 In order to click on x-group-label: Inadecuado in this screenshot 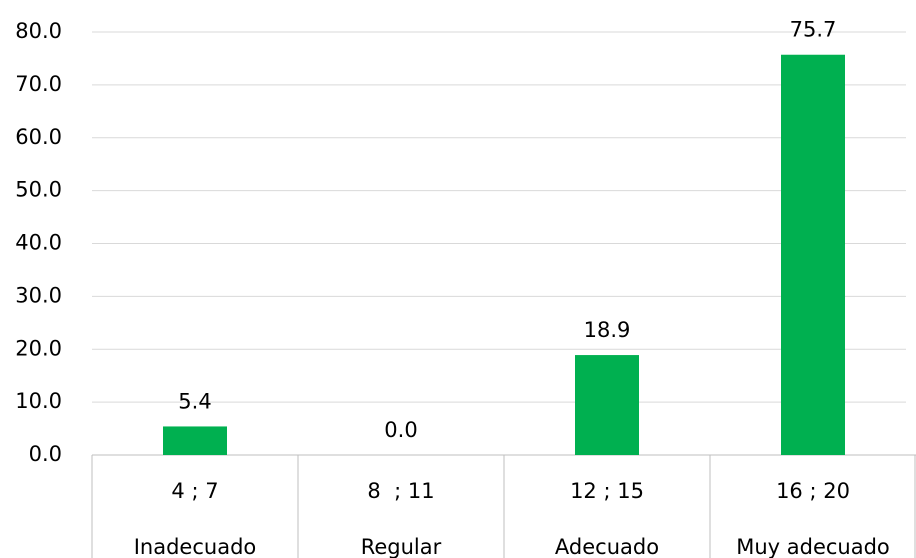, I will do `click(195, 546)`.